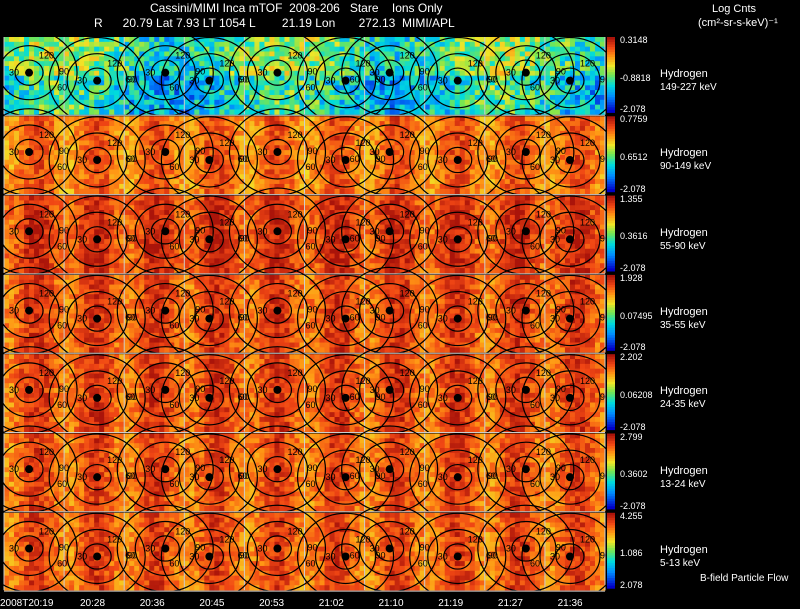  Describe the element at coordinates (634, 40) in the screenshot. I see `colorbar-max-label: 0.3148` at that location.